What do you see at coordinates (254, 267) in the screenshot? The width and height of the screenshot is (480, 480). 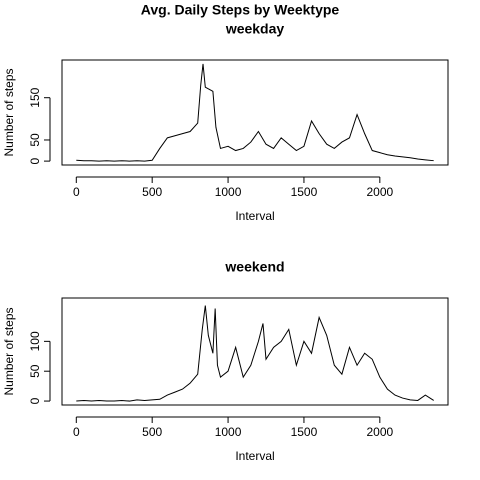 I see `panel-title: weekend` at bounding box center [254, 267].